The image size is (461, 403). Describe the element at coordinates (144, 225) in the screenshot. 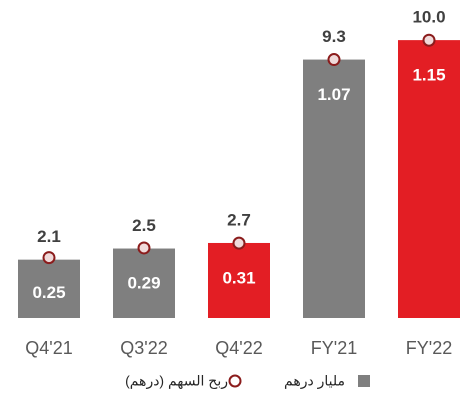

I see `value-label: 2.5` at that location.